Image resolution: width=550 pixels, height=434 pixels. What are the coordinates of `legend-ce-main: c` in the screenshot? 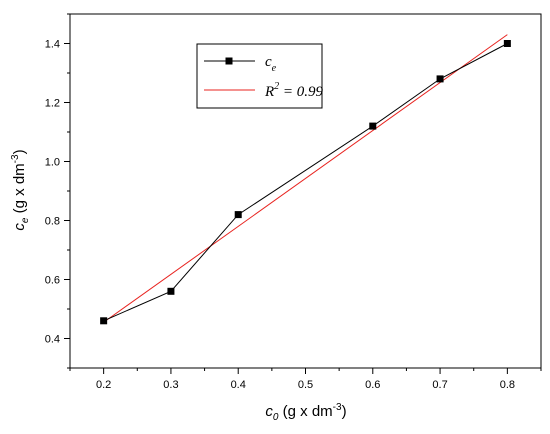 It's located at (268, 62).